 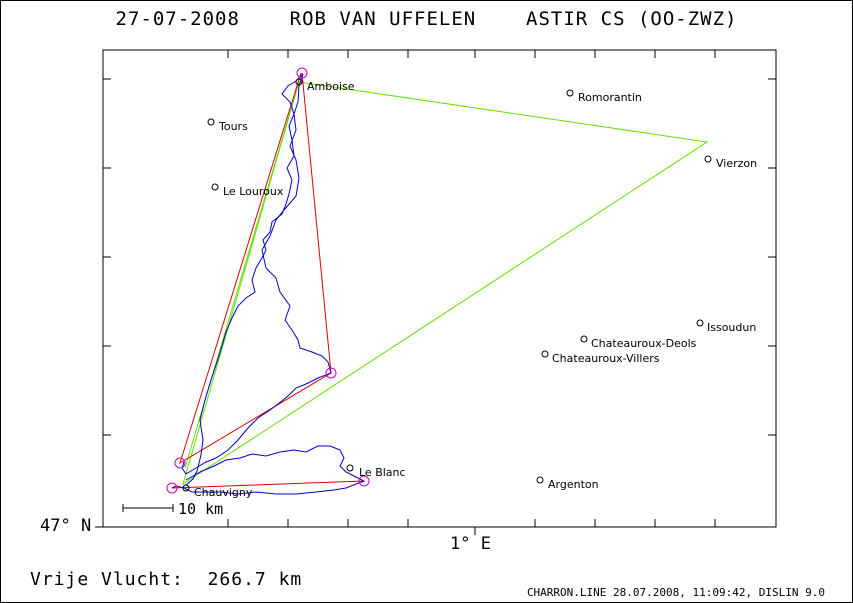 I want to click on place-marker-tours, so click(x=211, y=122).